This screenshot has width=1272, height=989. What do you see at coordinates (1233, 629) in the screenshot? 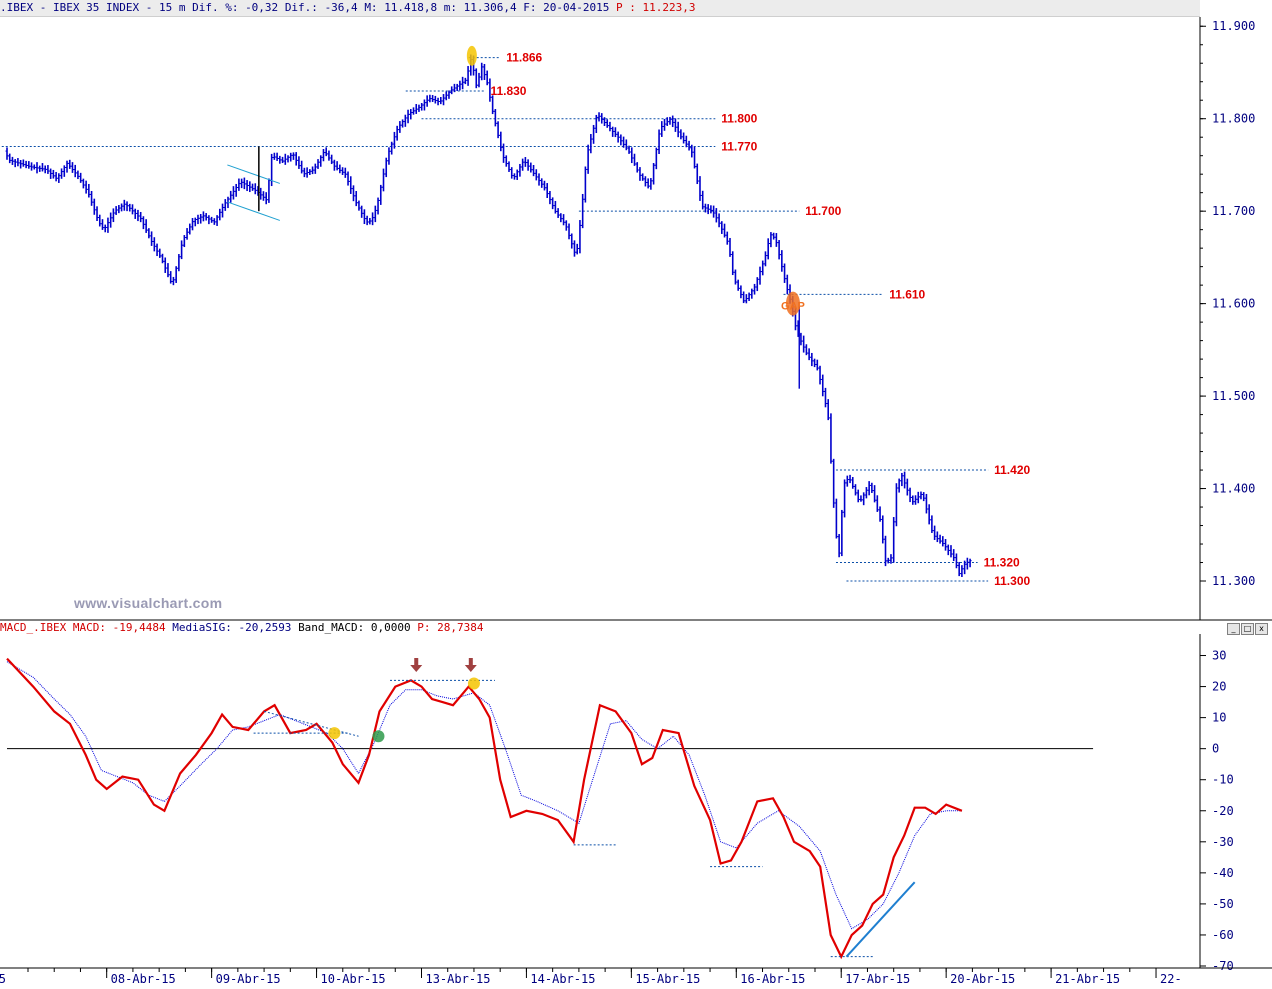
I see `minimize-button: _` at bounding box center [1233, 629].